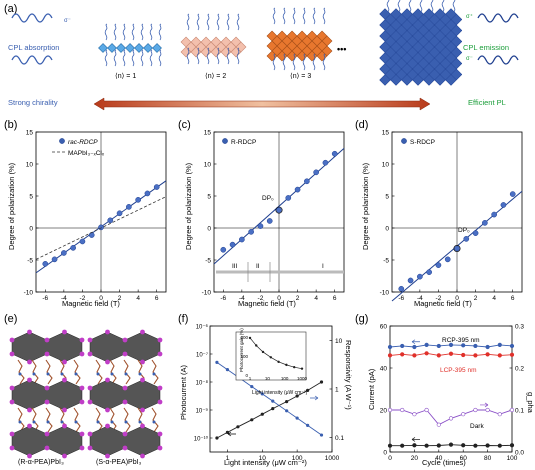  I want to click on arrow-left-icon, so click(415, 342).